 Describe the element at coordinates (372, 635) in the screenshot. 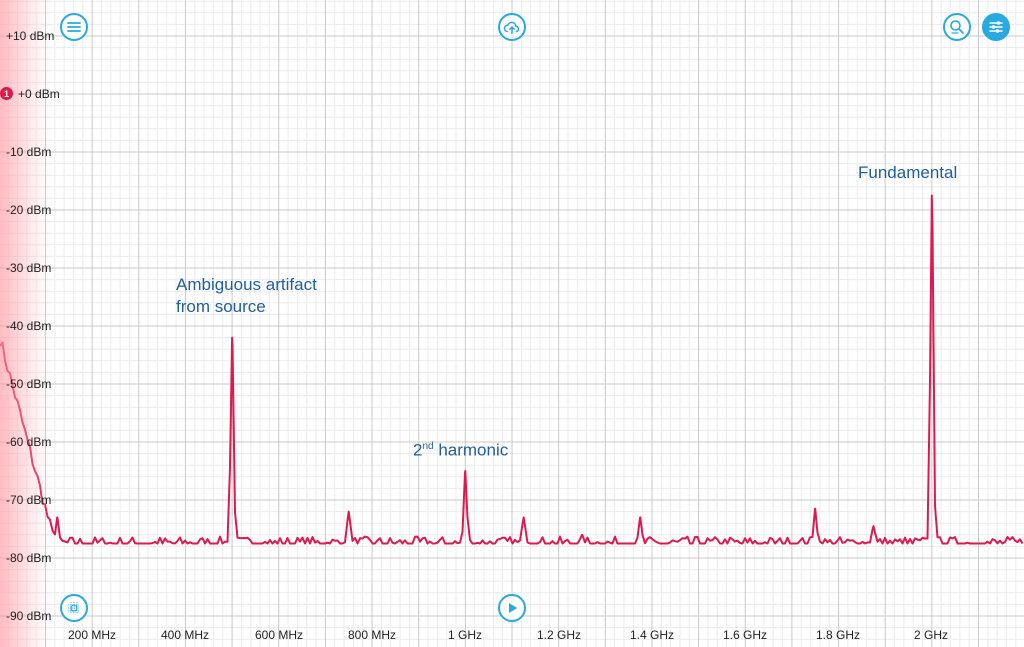

I see `x-tick-label: 800 MHz` at that location.